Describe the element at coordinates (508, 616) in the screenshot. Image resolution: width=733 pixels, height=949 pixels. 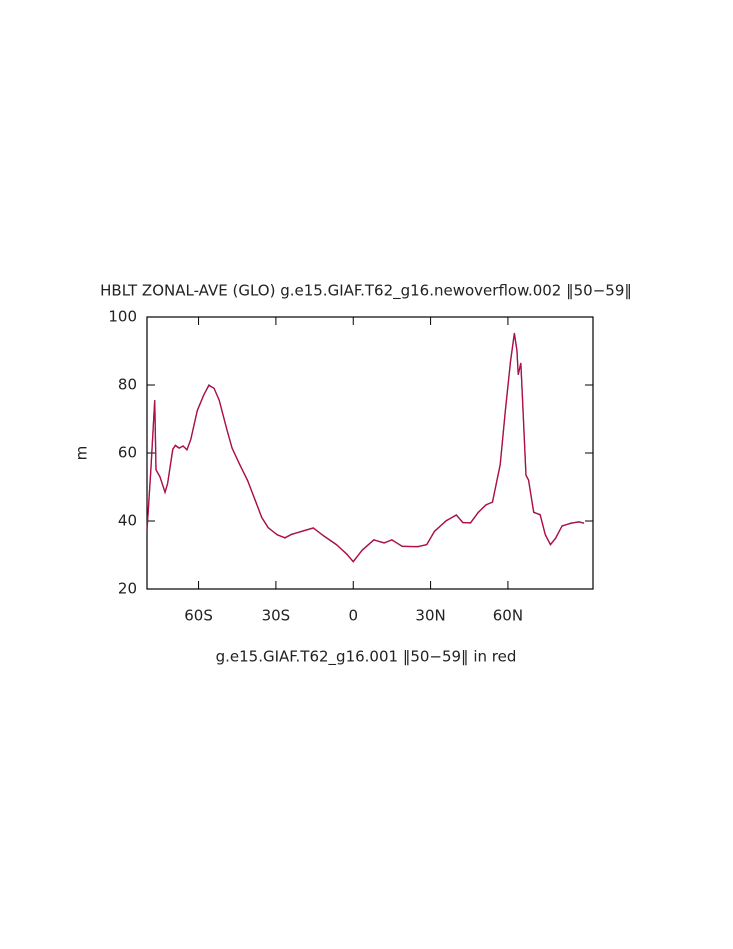
I see `x-tick-label: 60N` at that location.